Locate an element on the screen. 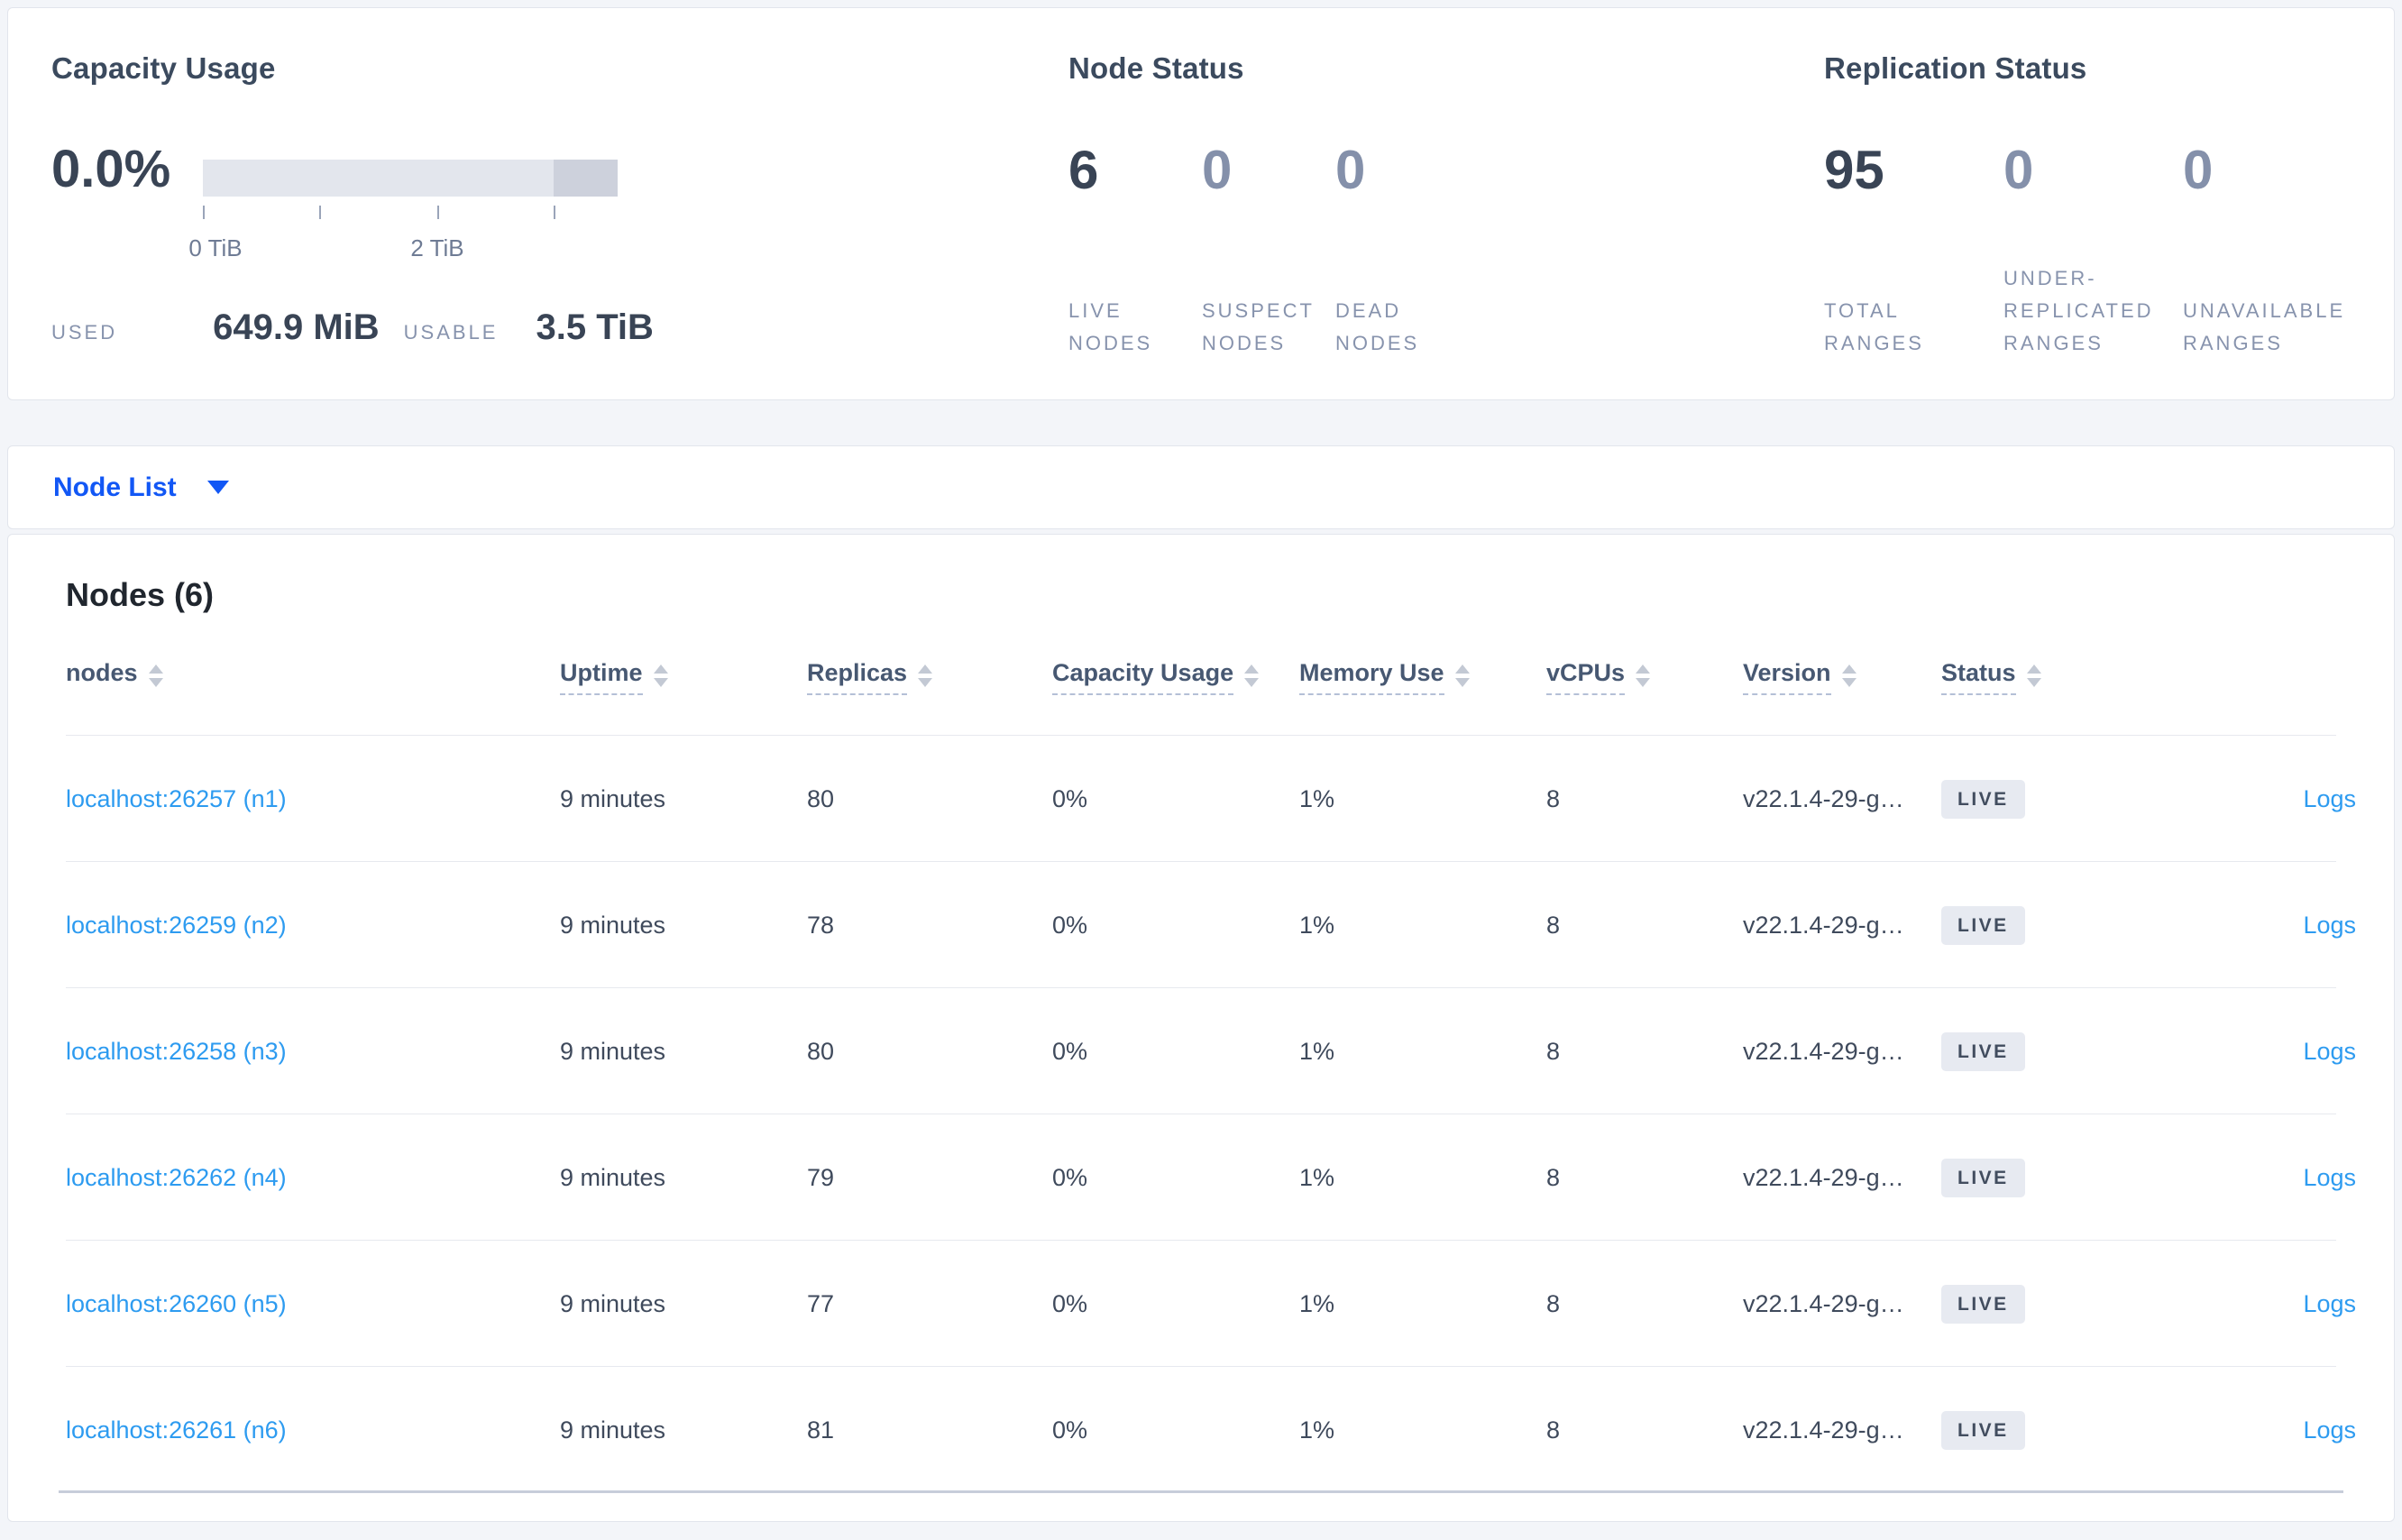 Image resolution: width=2402 pixels, height=1540 pixels. live-nodes-value: 6 is located at coordinates (1083, 170).